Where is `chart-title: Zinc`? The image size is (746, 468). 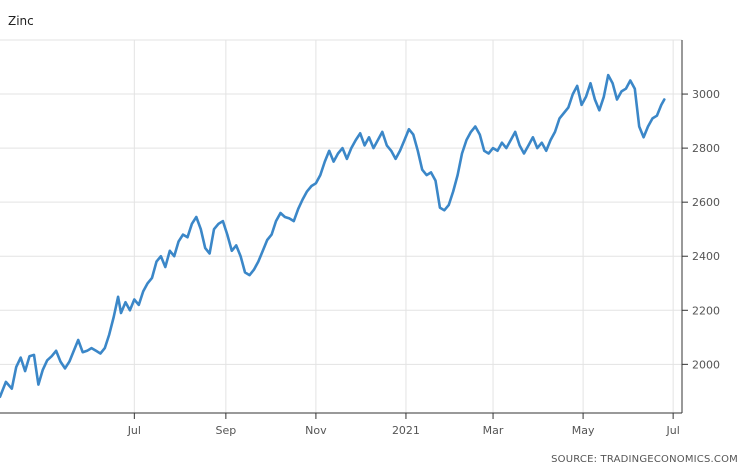 chart-title: Zinc is located at coordinates (21, 21).